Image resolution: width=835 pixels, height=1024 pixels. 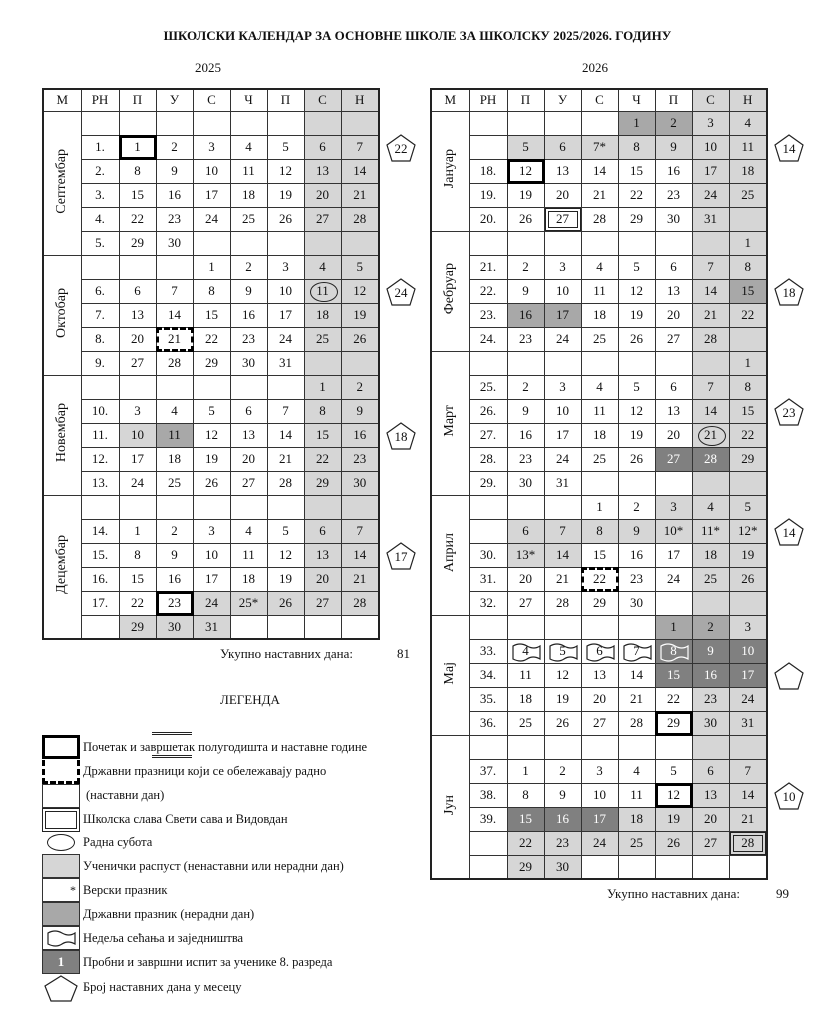 I want to click on day-cell: 3, so click(x=748, y=627).